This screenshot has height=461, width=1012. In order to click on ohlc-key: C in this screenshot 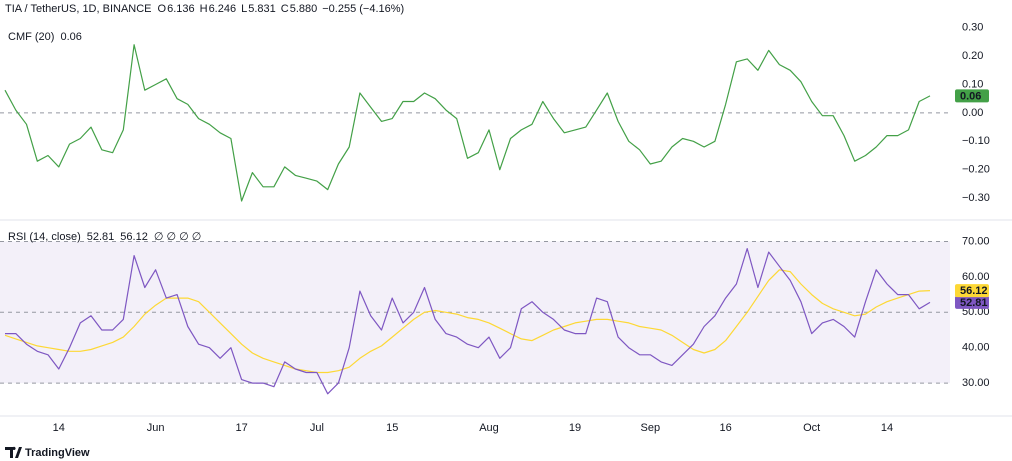, I will do `click(285, 9)`.